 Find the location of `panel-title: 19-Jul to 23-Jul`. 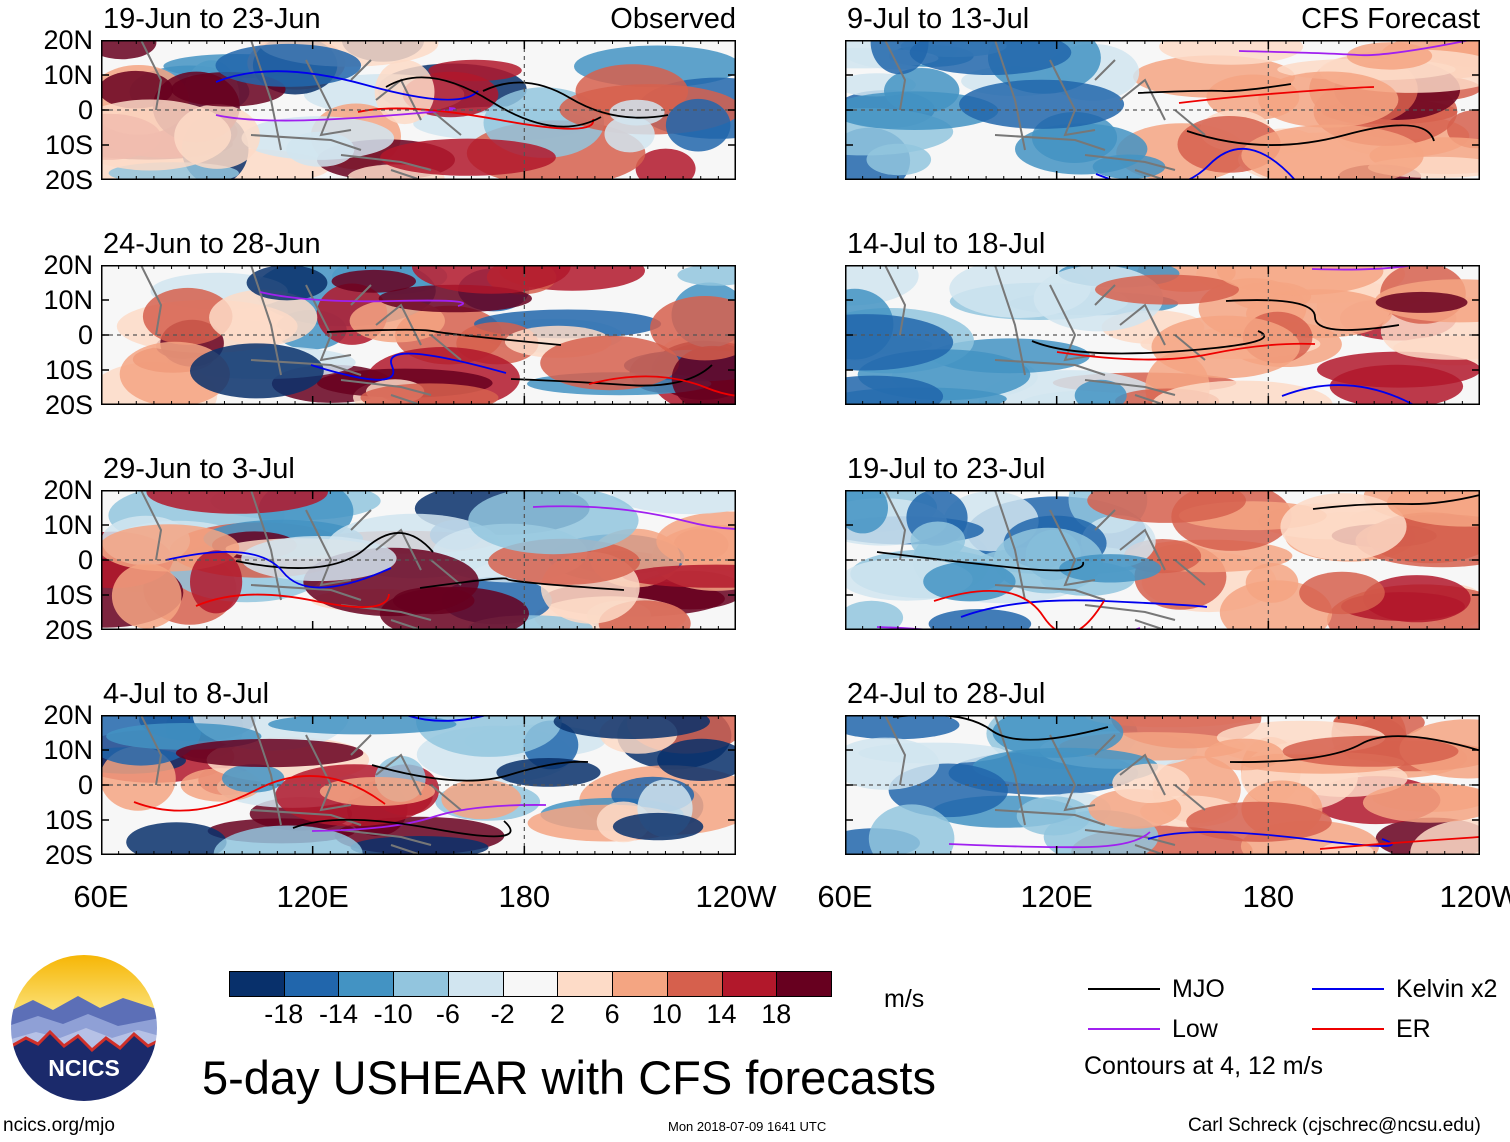

panel-title: 19-Jul to 23-Jul is located at coordinates (946, 469).